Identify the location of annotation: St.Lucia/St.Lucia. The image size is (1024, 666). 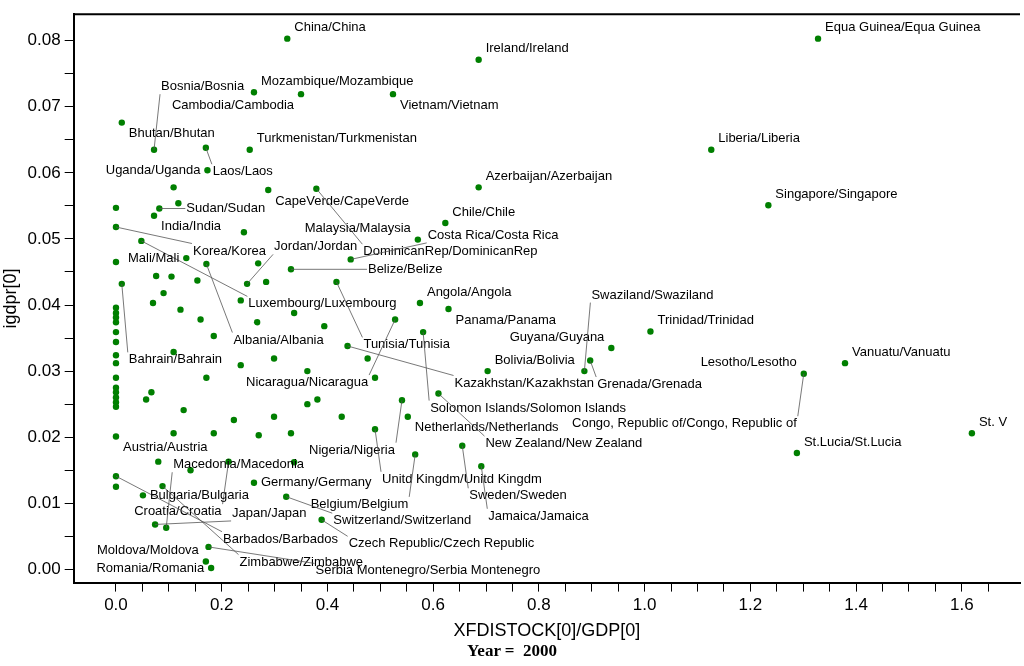
(853, 441).